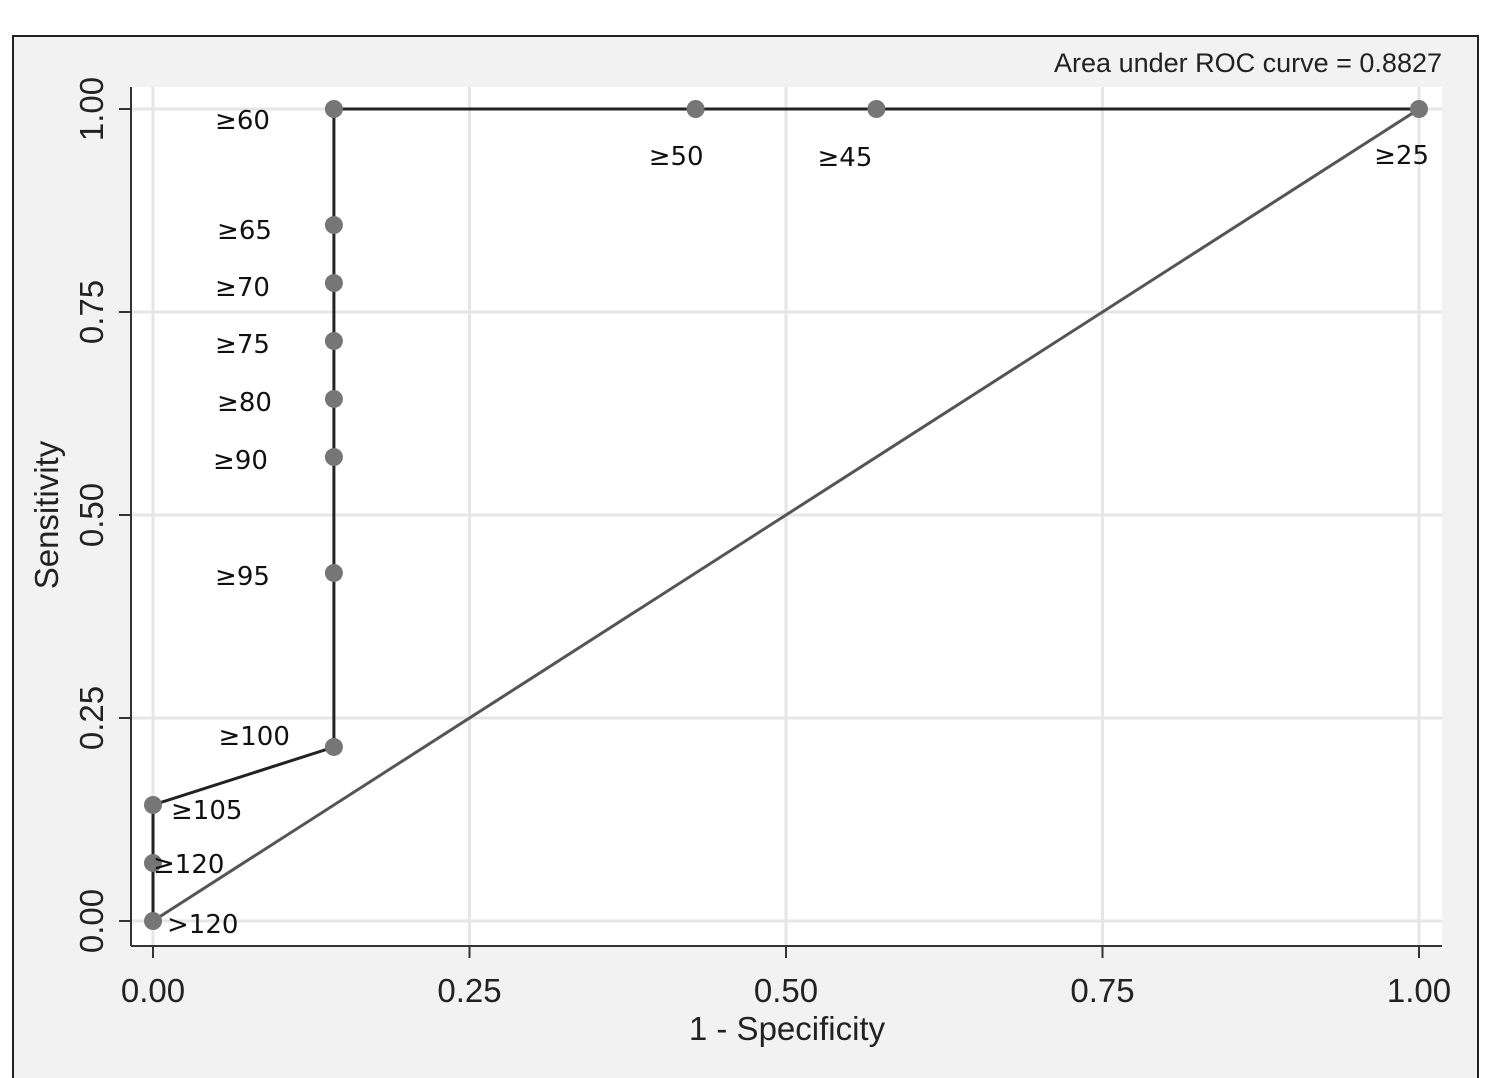 The width and height of the screenshot is (1505, 1078). Describe the element at coordinates (1419, 990) in the screenshot. I see `x-tick-label: 1.00` at that location.